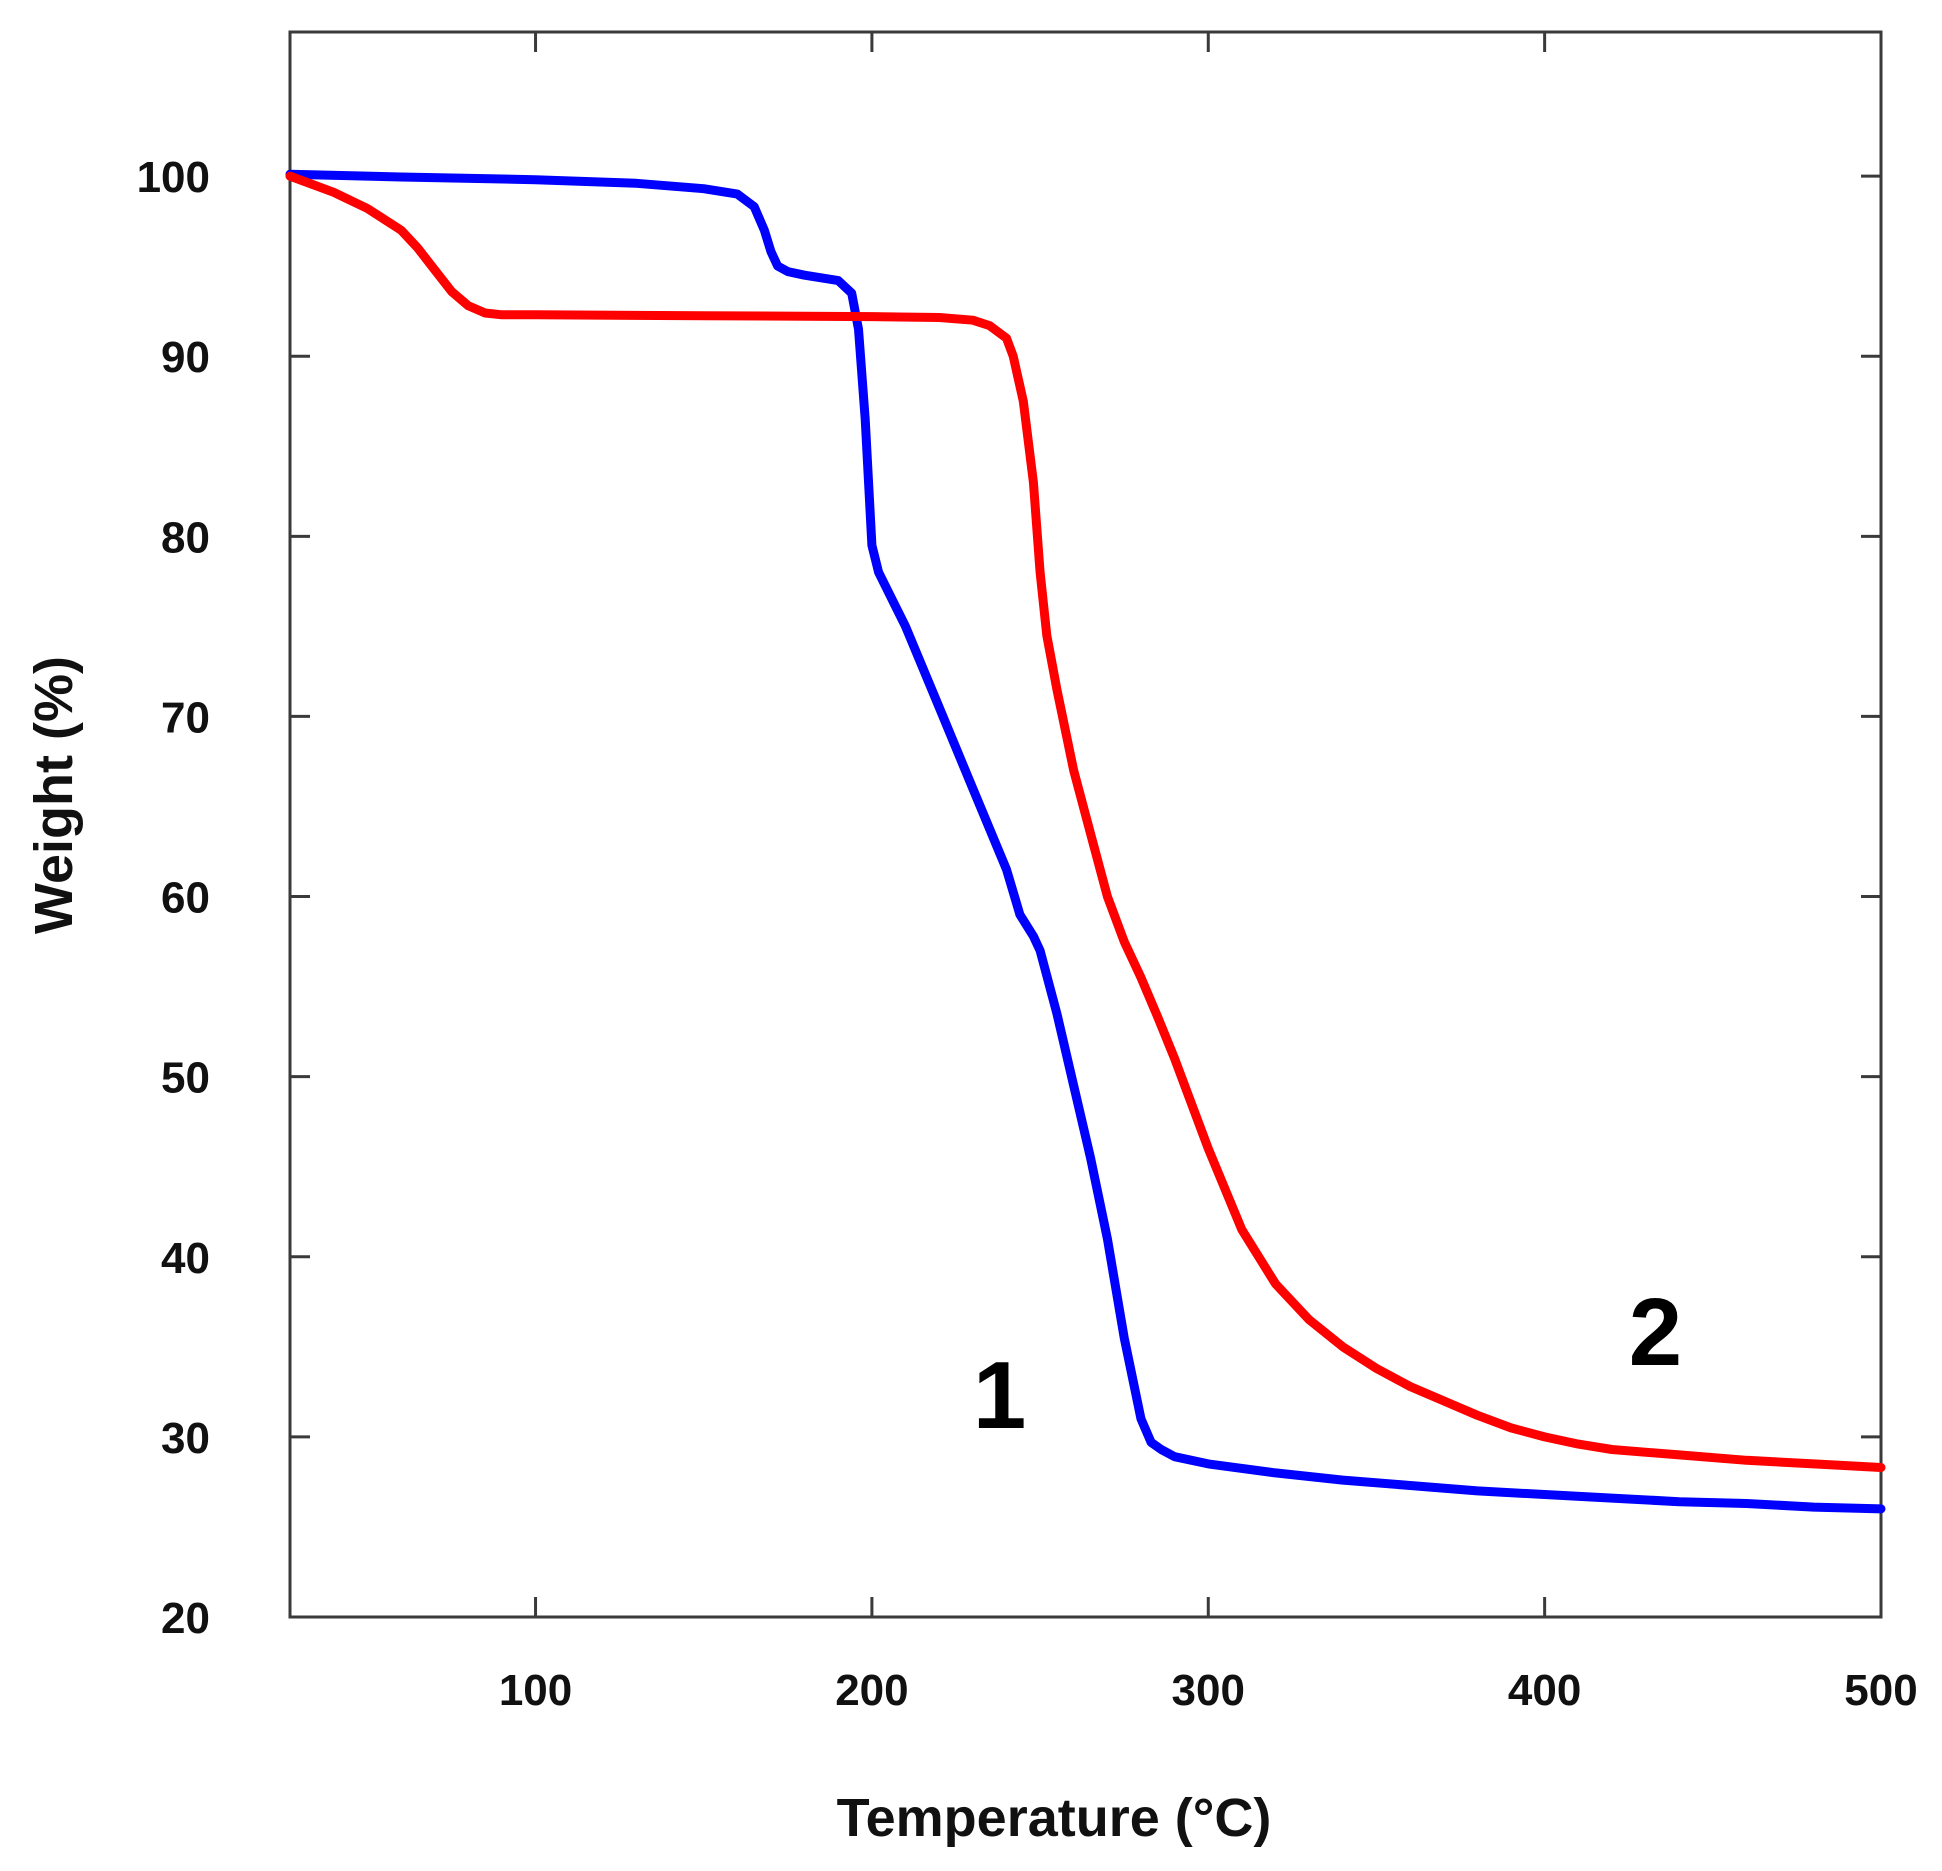  What do you see at coordinates (1655, 1332) in the screenshot?
I see `series-label-2: 2` at bounding box center [1655, 1332].